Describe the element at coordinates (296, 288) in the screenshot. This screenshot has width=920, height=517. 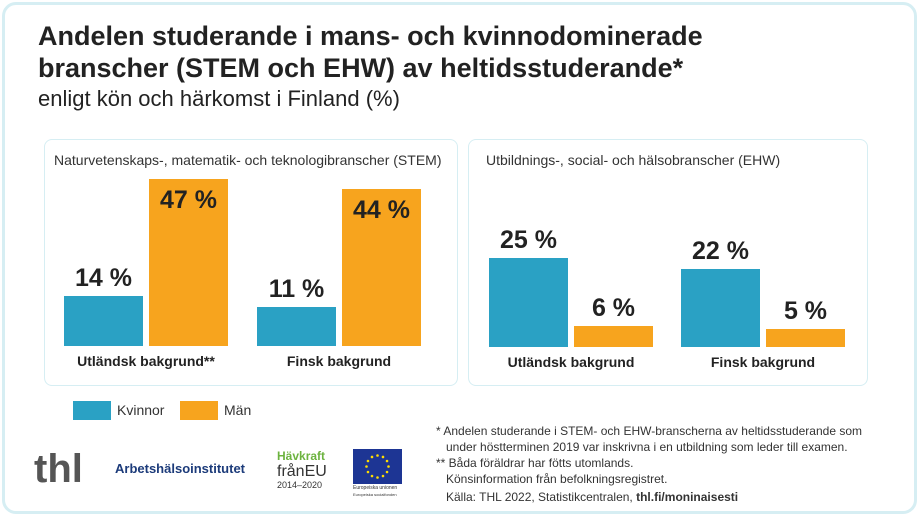
I see `data-label: 11 %` at that location.